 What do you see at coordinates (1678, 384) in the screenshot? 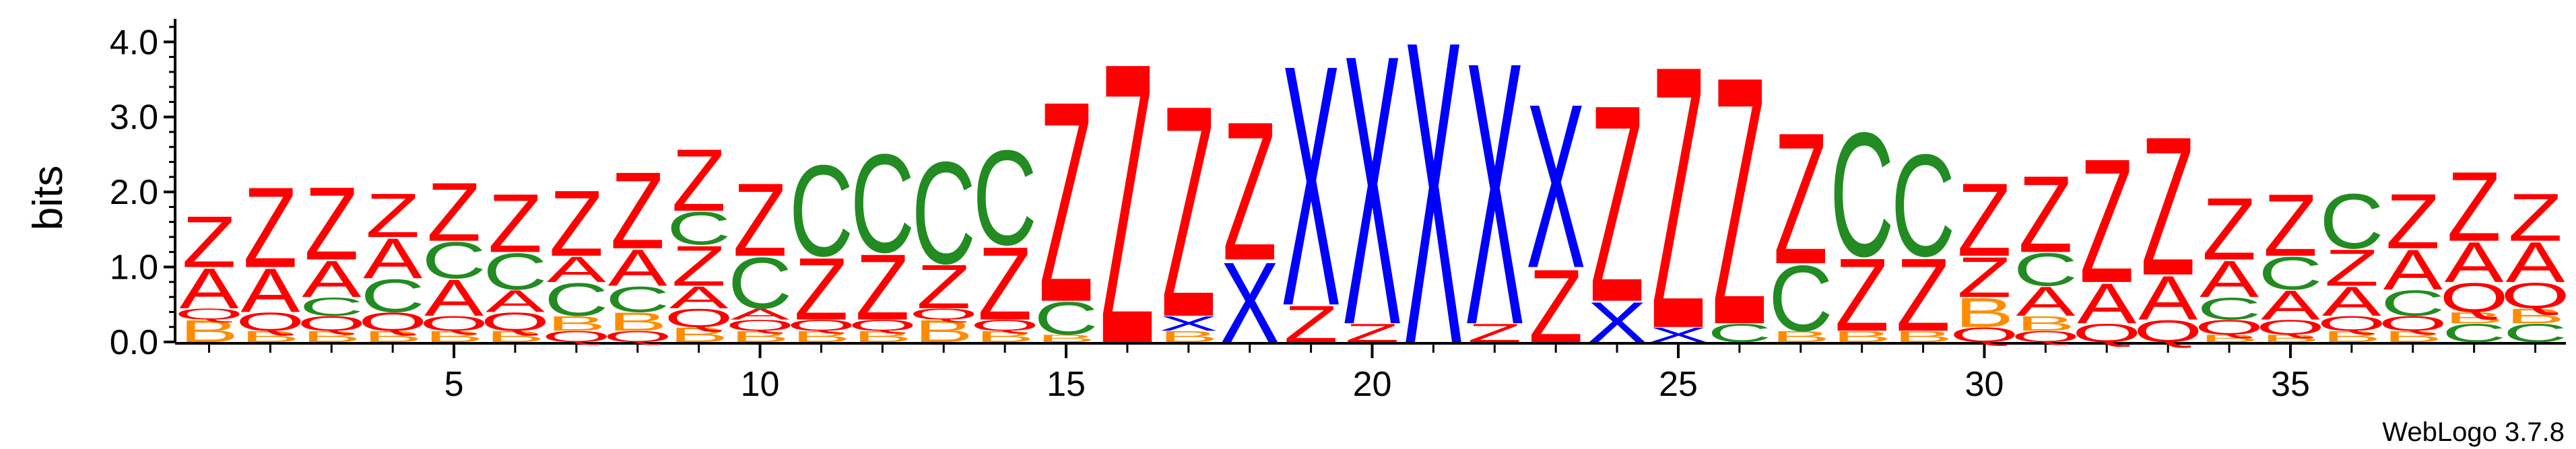
I see `x-tick-label: 25` at bounding box center [1678, 384].